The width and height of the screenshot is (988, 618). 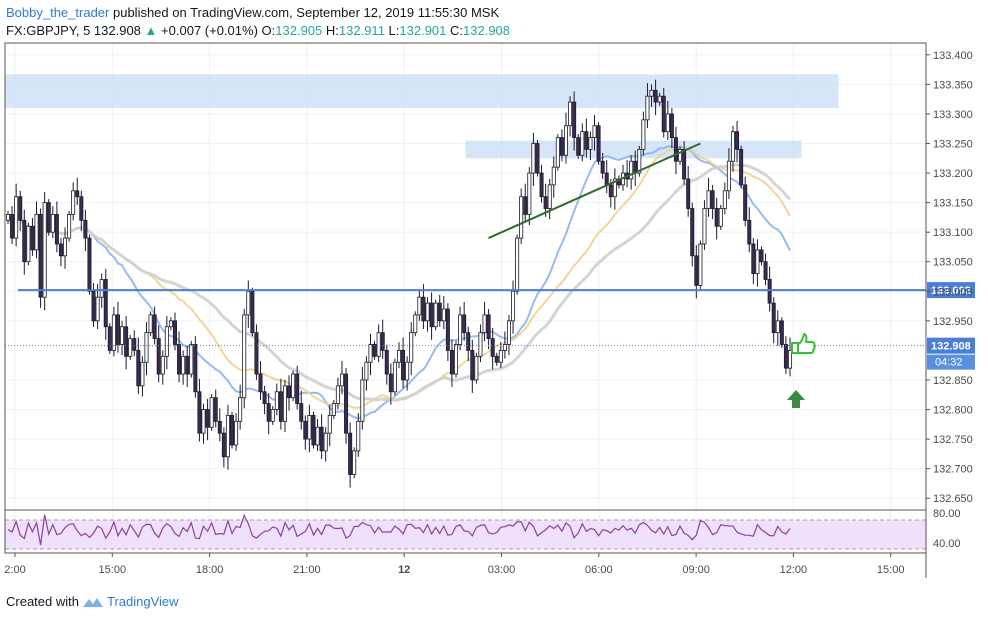 I want to click on open-value: 132.905, so click(x=299, y=30).